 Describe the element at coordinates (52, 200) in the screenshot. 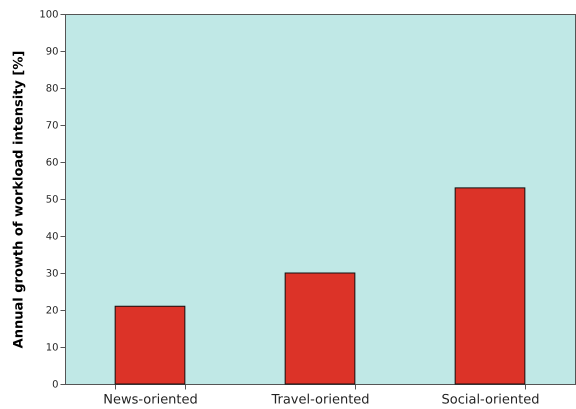

I see `y-tick-label: 50` at that location.